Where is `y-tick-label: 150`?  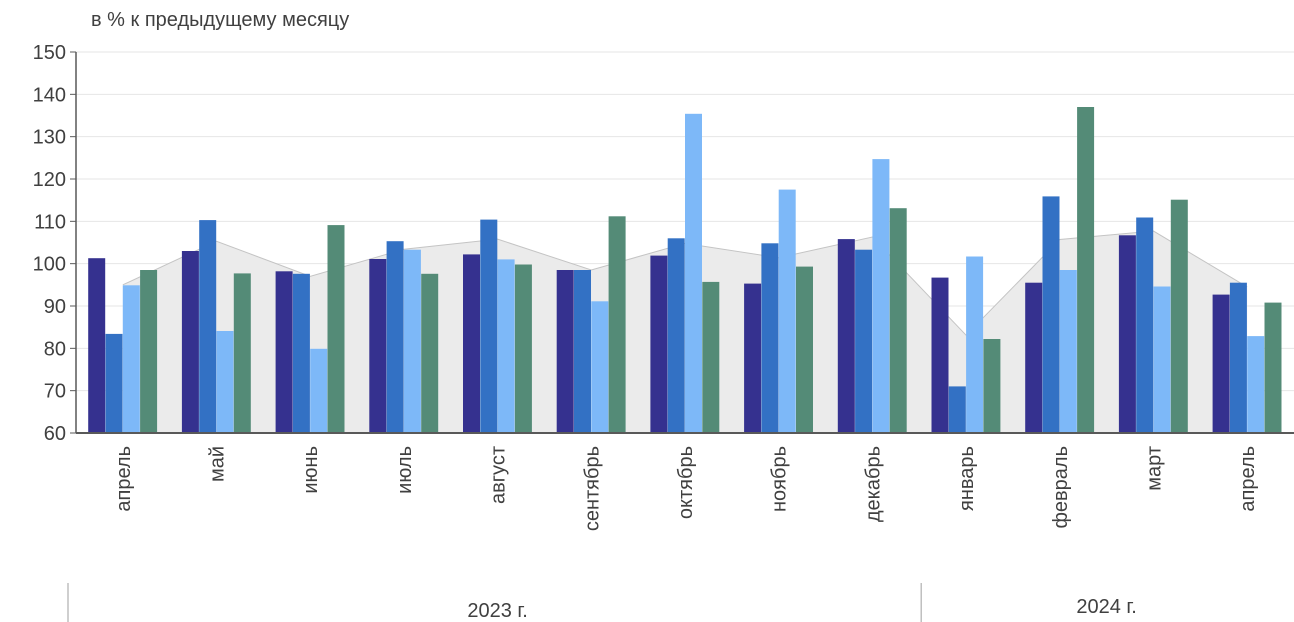
y-tick-label: 150 is located at coordinates (49, 53).